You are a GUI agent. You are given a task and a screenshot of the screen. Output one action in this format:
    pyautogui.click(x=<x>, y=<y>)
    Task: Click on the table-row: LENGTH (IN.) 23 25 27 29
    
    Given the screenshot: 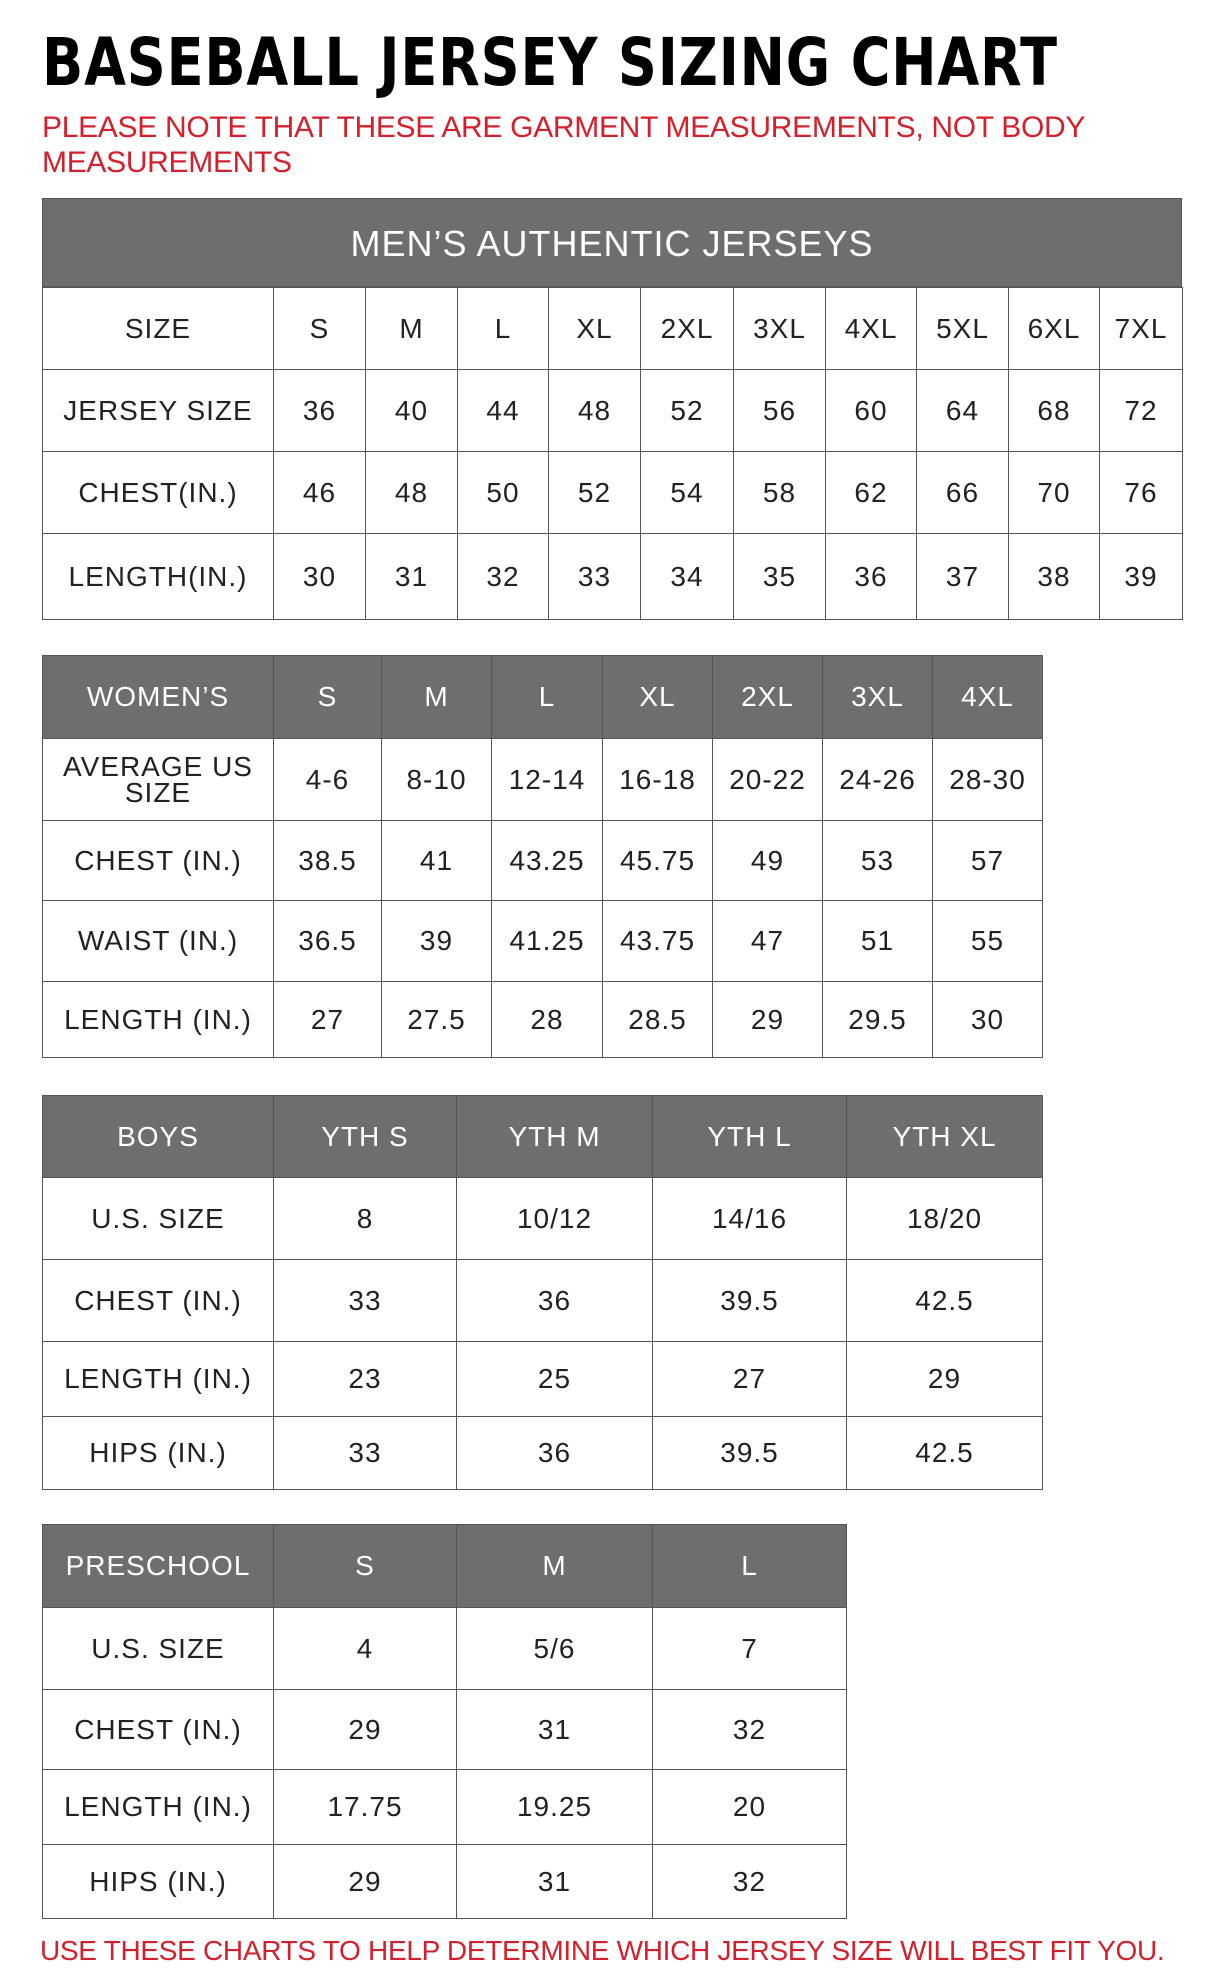 What is the action you would take?
    pyautogui.click(x=542, y=1379)
    